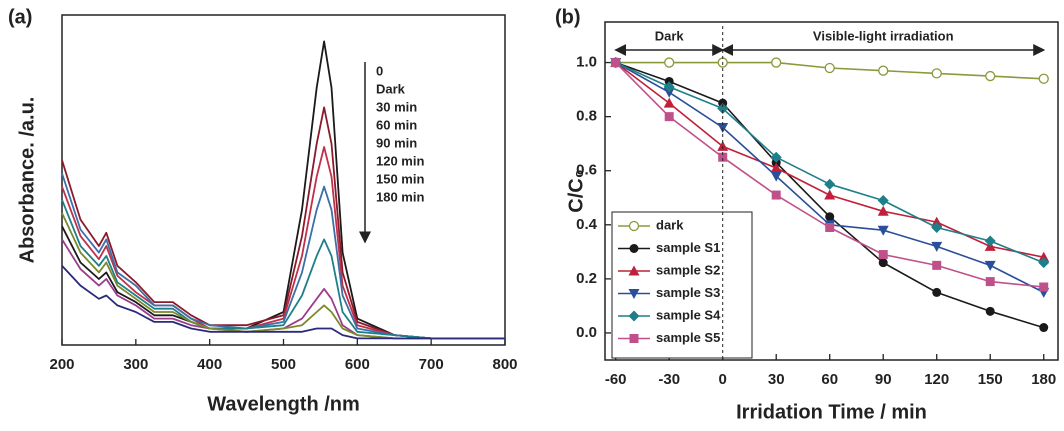 Image resolution: width=1064 pixels, height=431 pixels. Describe the element at coordinates (883, 379) in the screenshot. I see `x-tick-label: 90` at that location.